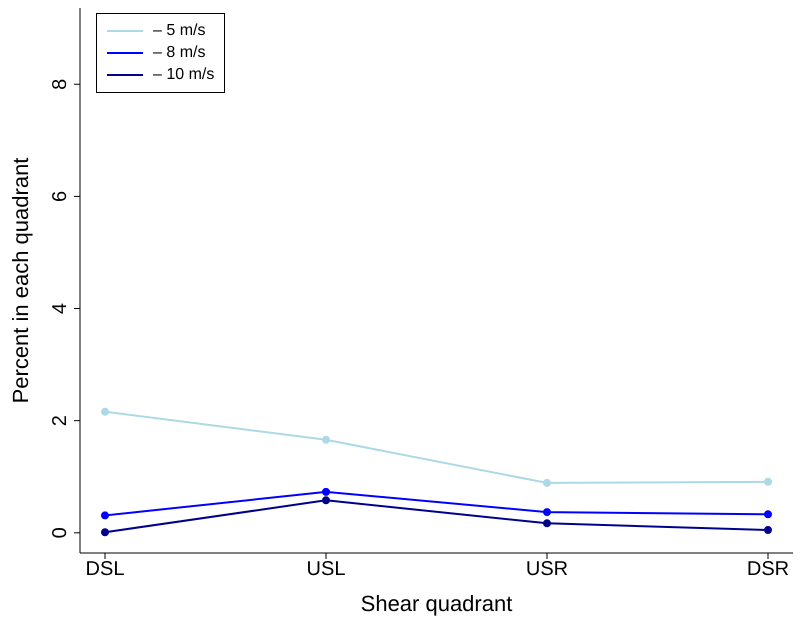  I want to click on y-axis-title: Percent in each quadrant, so click(20, 281).